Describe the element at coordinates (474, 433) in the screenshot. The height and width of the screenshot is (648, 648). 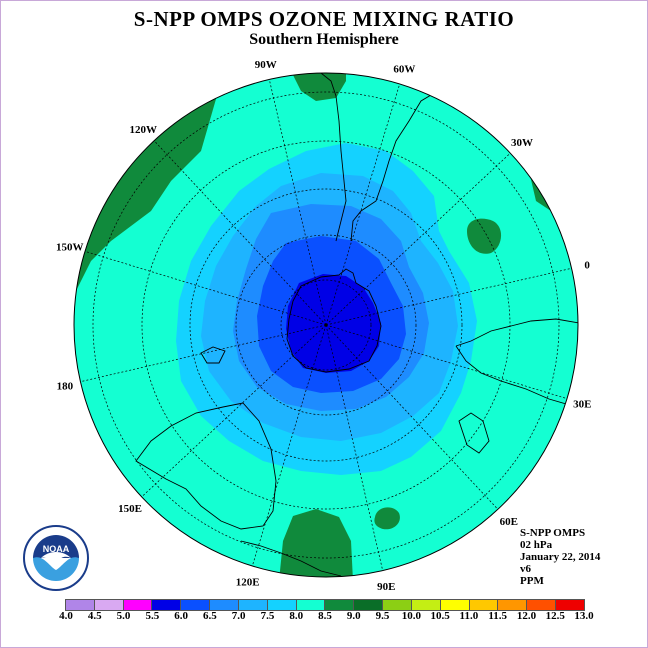
I see `coast-madagascar` at that location.